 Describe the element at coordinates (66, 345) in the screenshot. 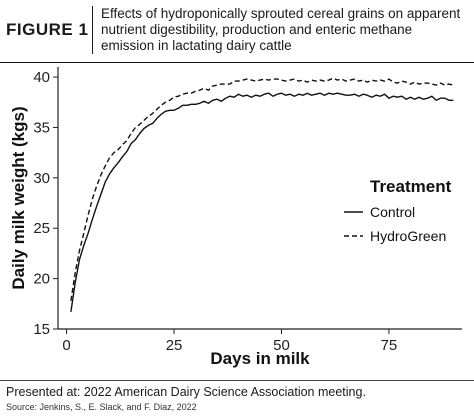

I see `x-tick-label: 0` at that location.